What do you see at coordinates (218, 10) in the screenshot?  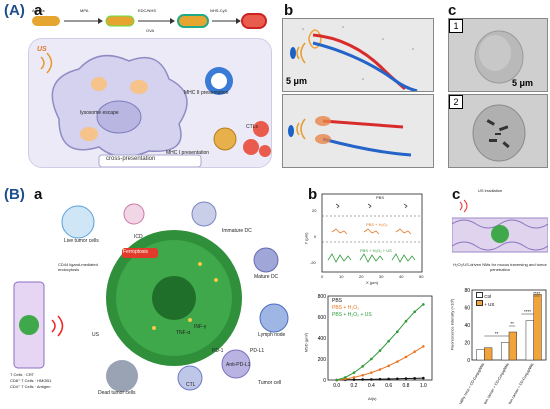 I see `syn-label-cy5: NHS-Cy5` at bounding box center [218, 10].